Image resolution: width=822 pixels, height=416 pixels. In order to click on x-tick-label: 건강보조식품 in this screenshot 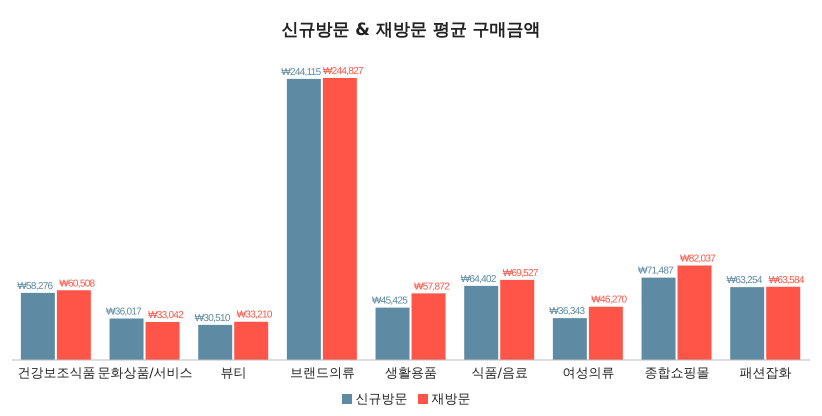, I will do `click(56, 374)`.